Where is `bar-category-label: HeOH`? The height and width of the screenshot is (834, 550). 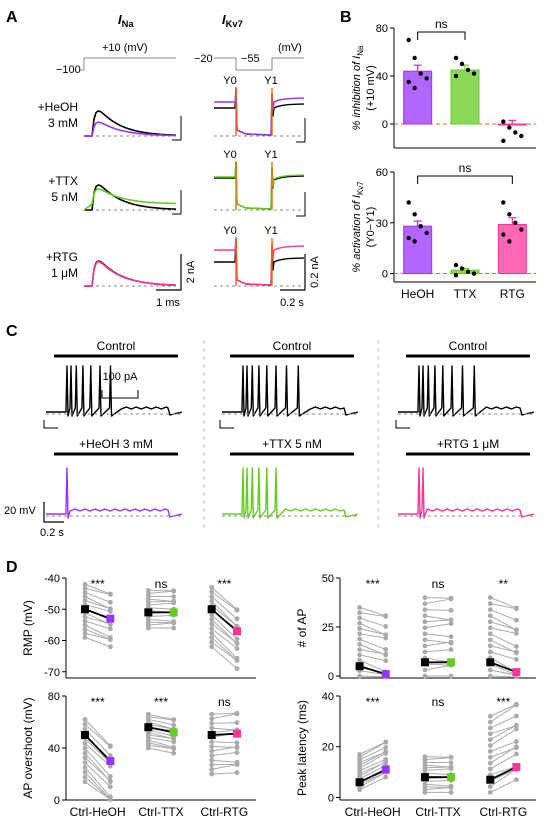 bar-category-label: HeOH is located at coordinates (417, 294).